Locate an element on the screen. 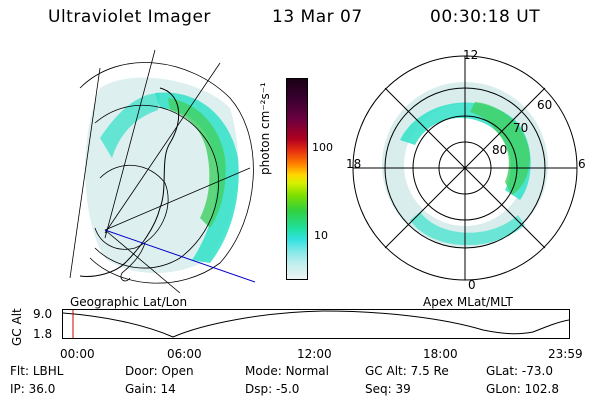 The image size is (600, 400). param-dsp-value: -5.0 is located at coordinates (287, 389).